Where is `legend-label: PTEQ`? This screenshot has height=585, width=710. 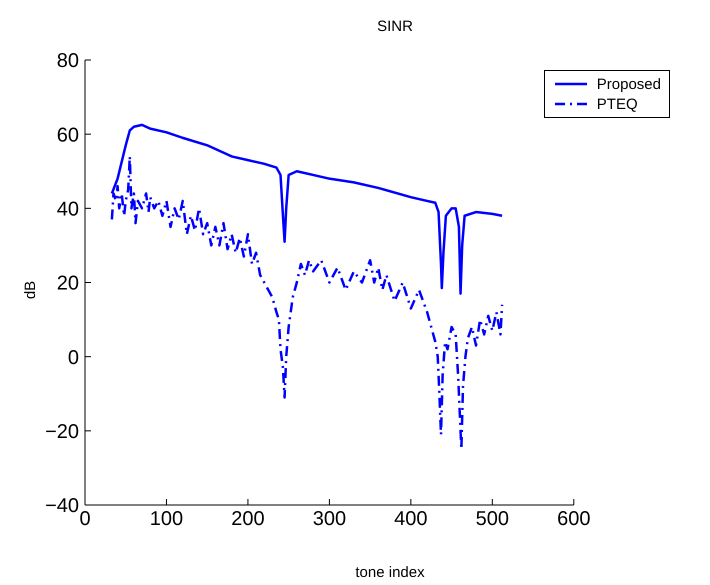
legend-label: PTEQ is located at coordinates (617, 104).